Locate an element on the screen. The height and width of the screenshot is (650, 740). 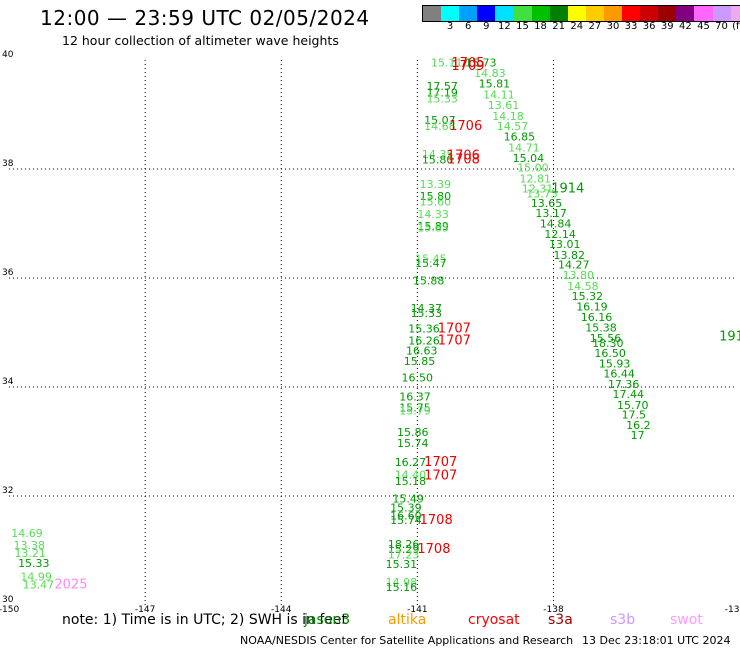
wave-height-reading: 14.58 is located at coordinates (583, 286).